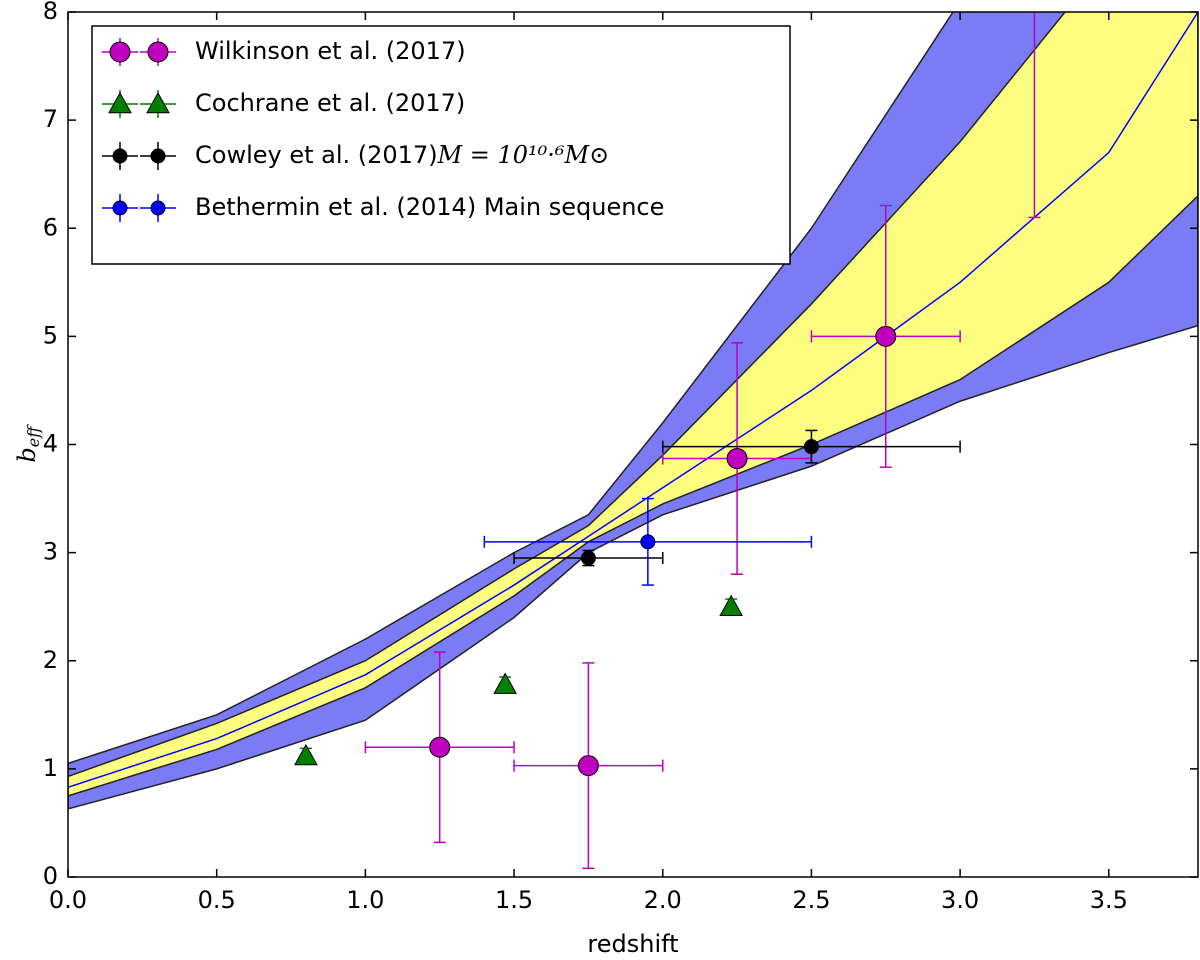 The height and width of the screenshot is (960, 1200). I want to click on x-tick-label: 2.0, so click(663, 900).